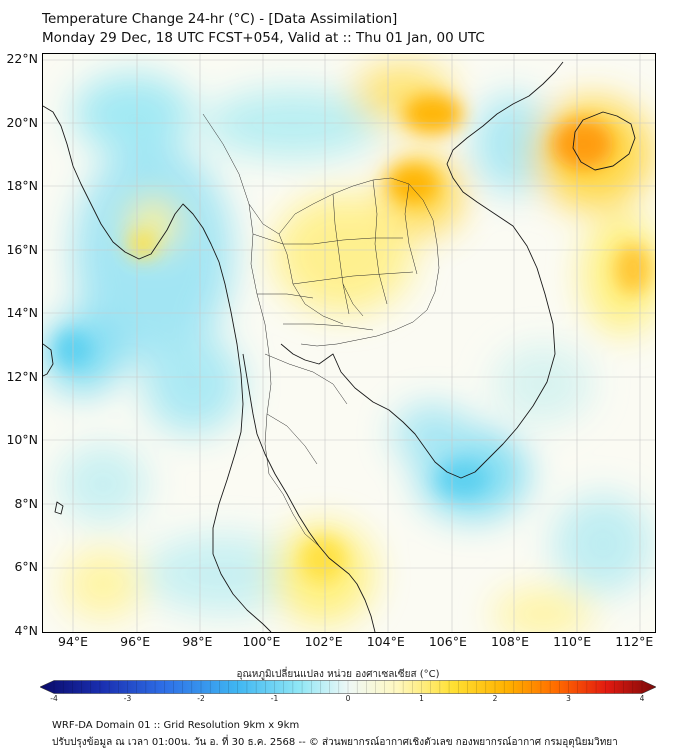  What do you see at coordinates (572, 641) in the screenshot?
I see `lon-label: 110°E` at bounding box center [572, 641].